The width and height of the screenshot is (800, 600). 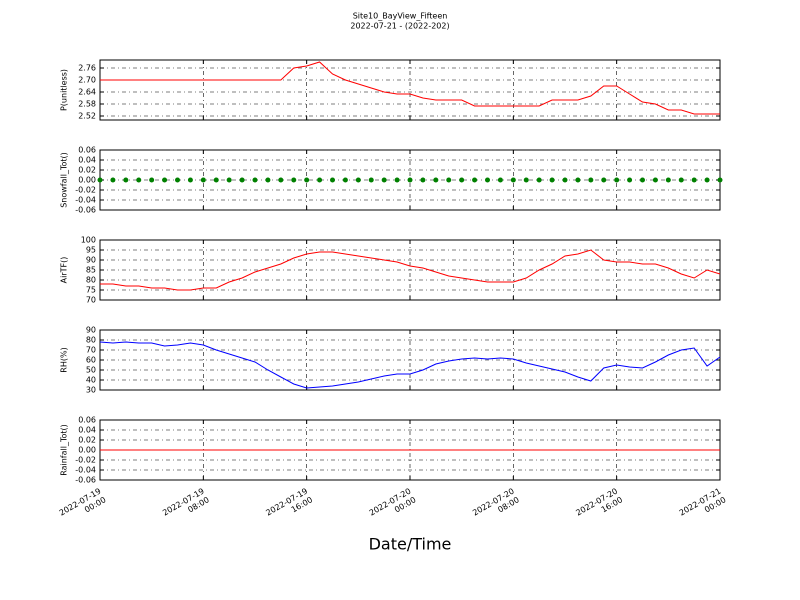 What do you see at coordinates (496, 506) in the screenshot?
I see `x-tick-label: 2022-07-2008:00` at bounding box center [496, 506].